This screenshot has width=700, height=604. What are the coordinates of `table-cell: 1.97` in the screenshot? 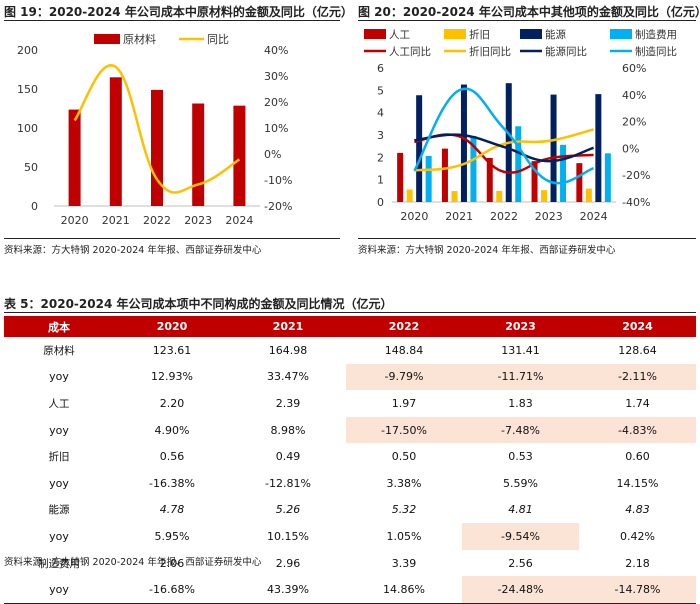 It's located at (404, 403).